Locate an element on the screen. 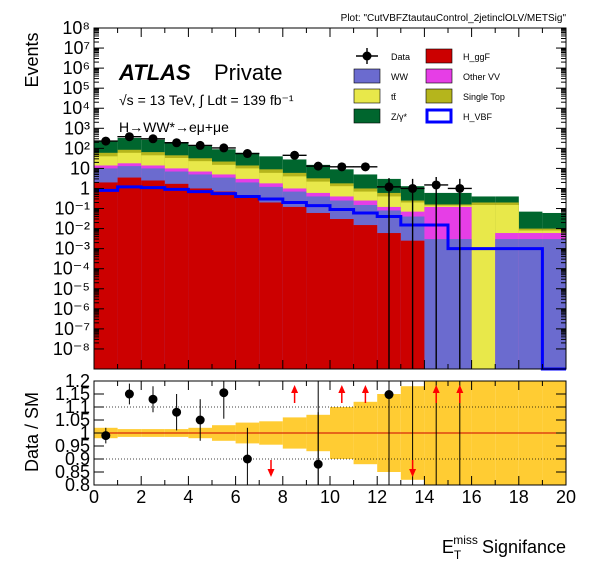  main-y-tick-label: 10⁻⁸ is located at coordinates (71, 349).